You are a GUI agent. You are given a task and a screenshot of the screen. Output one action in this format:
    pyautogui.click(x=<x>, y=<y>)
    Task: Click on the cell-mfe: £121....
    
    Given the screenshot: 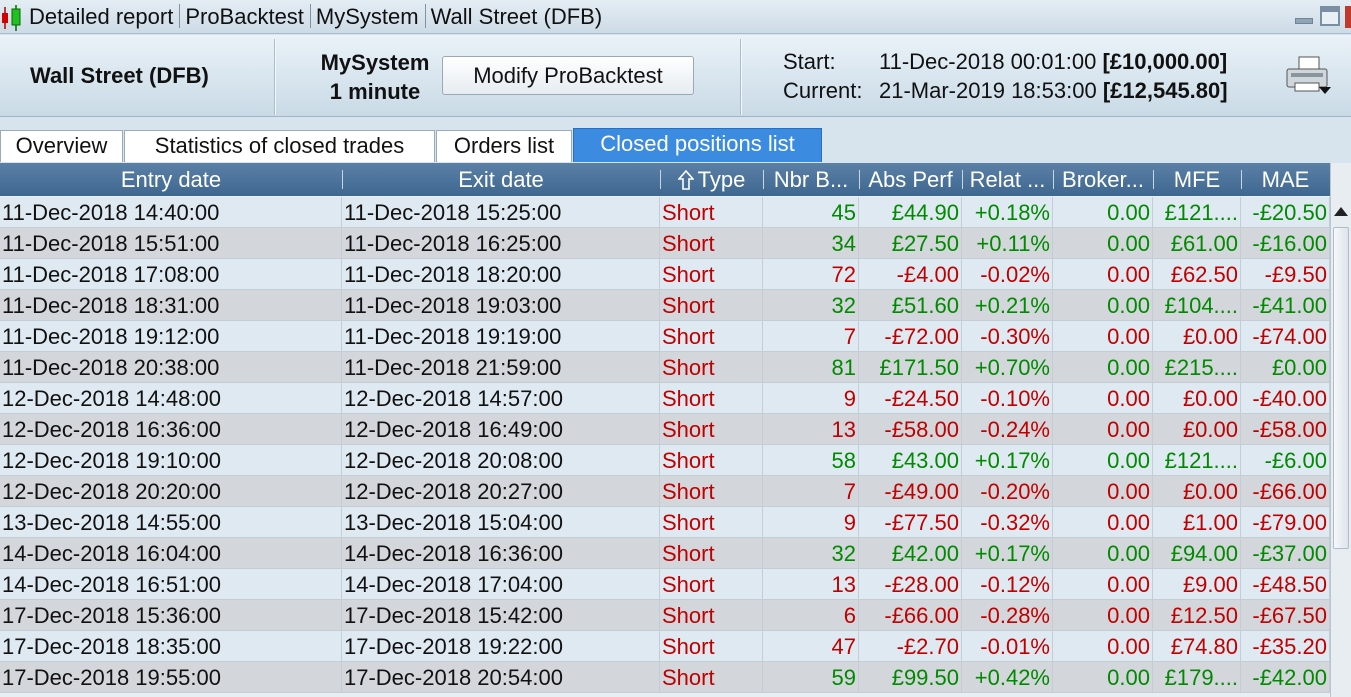 What is the action you would take?
    pyautogui.click(x=1197, y=212)
    